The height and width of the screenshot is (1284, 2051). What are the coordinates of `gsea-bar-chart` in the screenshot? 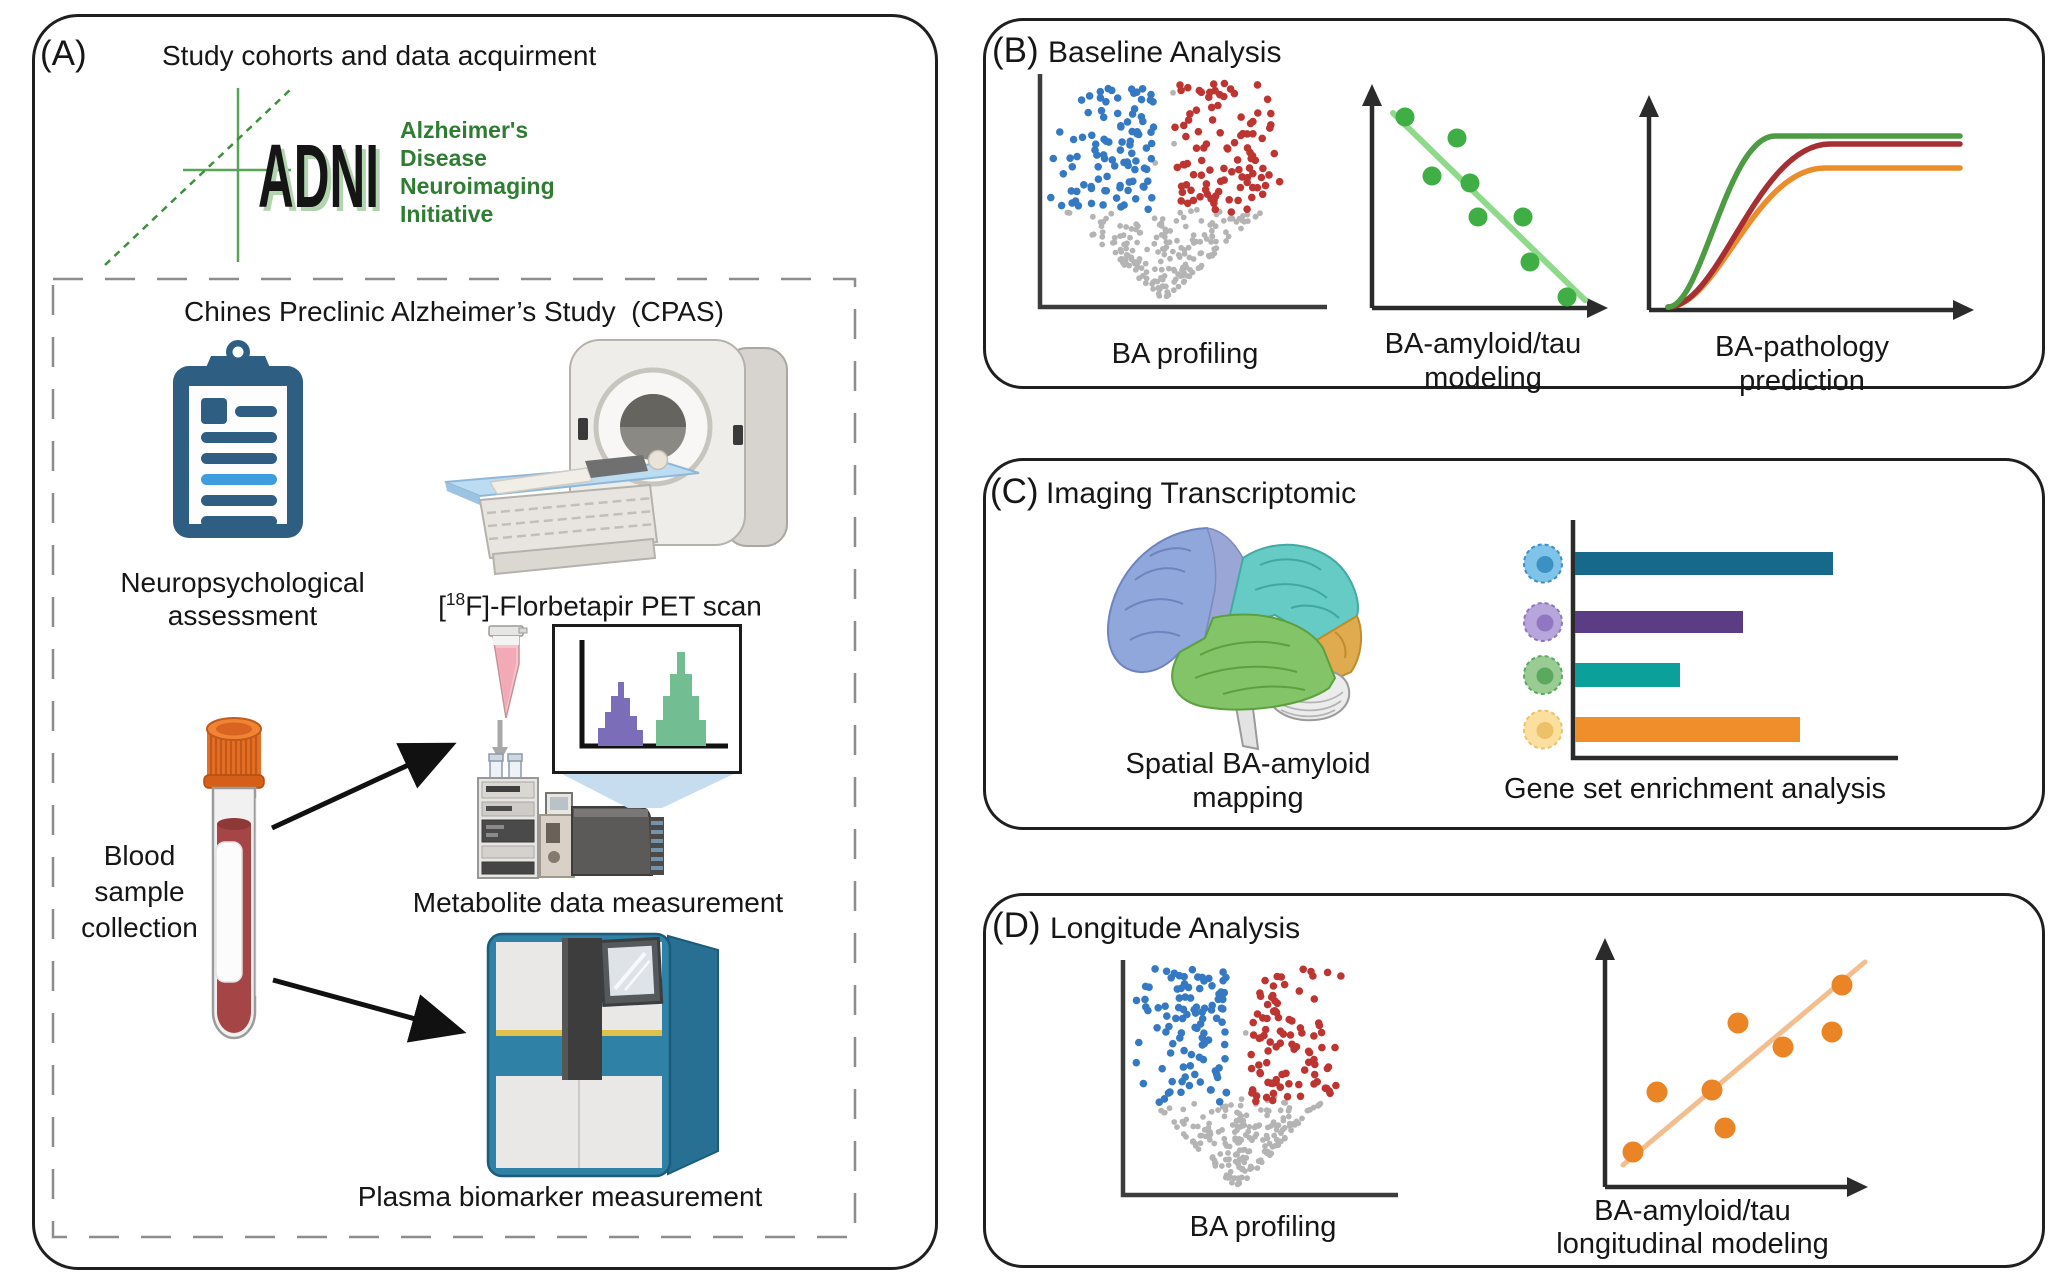 It's located at (1710, 640).